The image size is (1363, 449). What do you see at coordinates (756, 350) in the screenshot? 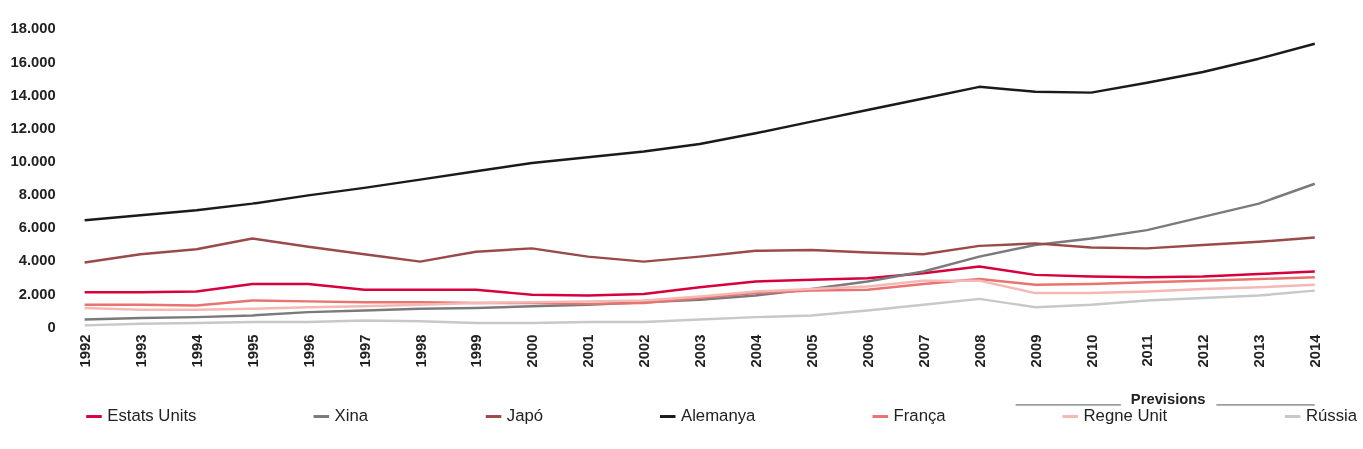
I see `x-tick-label: 2004` at bounding box center [756, 350].